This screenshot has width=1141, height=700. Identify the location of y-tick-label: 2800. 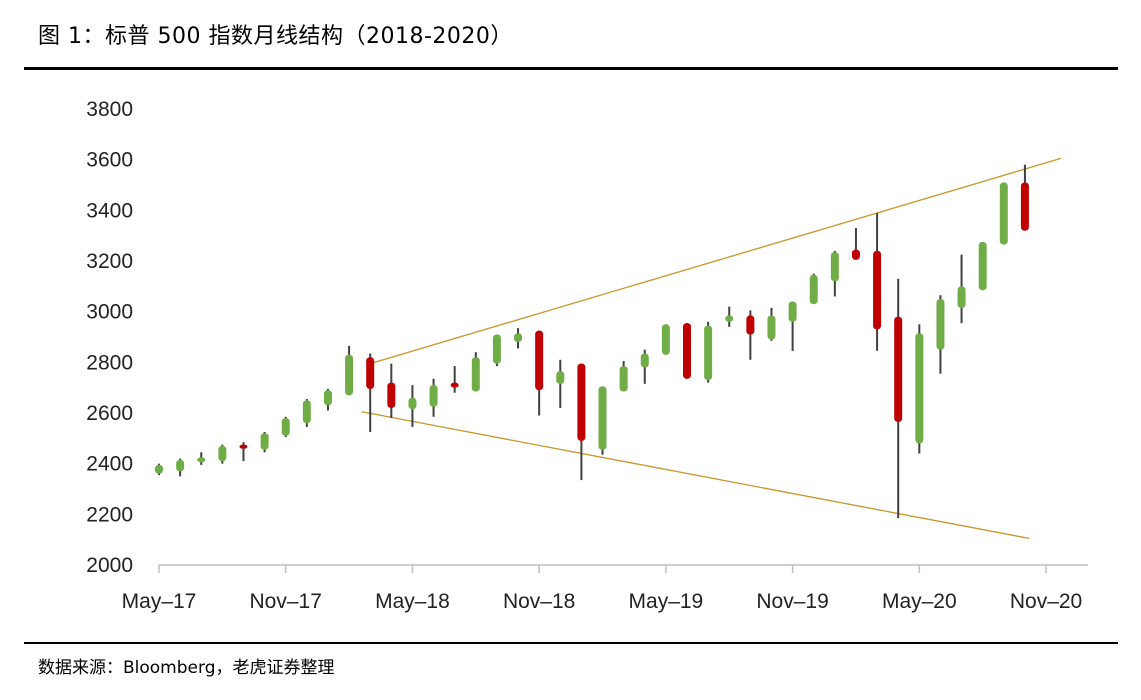
(109, 362).